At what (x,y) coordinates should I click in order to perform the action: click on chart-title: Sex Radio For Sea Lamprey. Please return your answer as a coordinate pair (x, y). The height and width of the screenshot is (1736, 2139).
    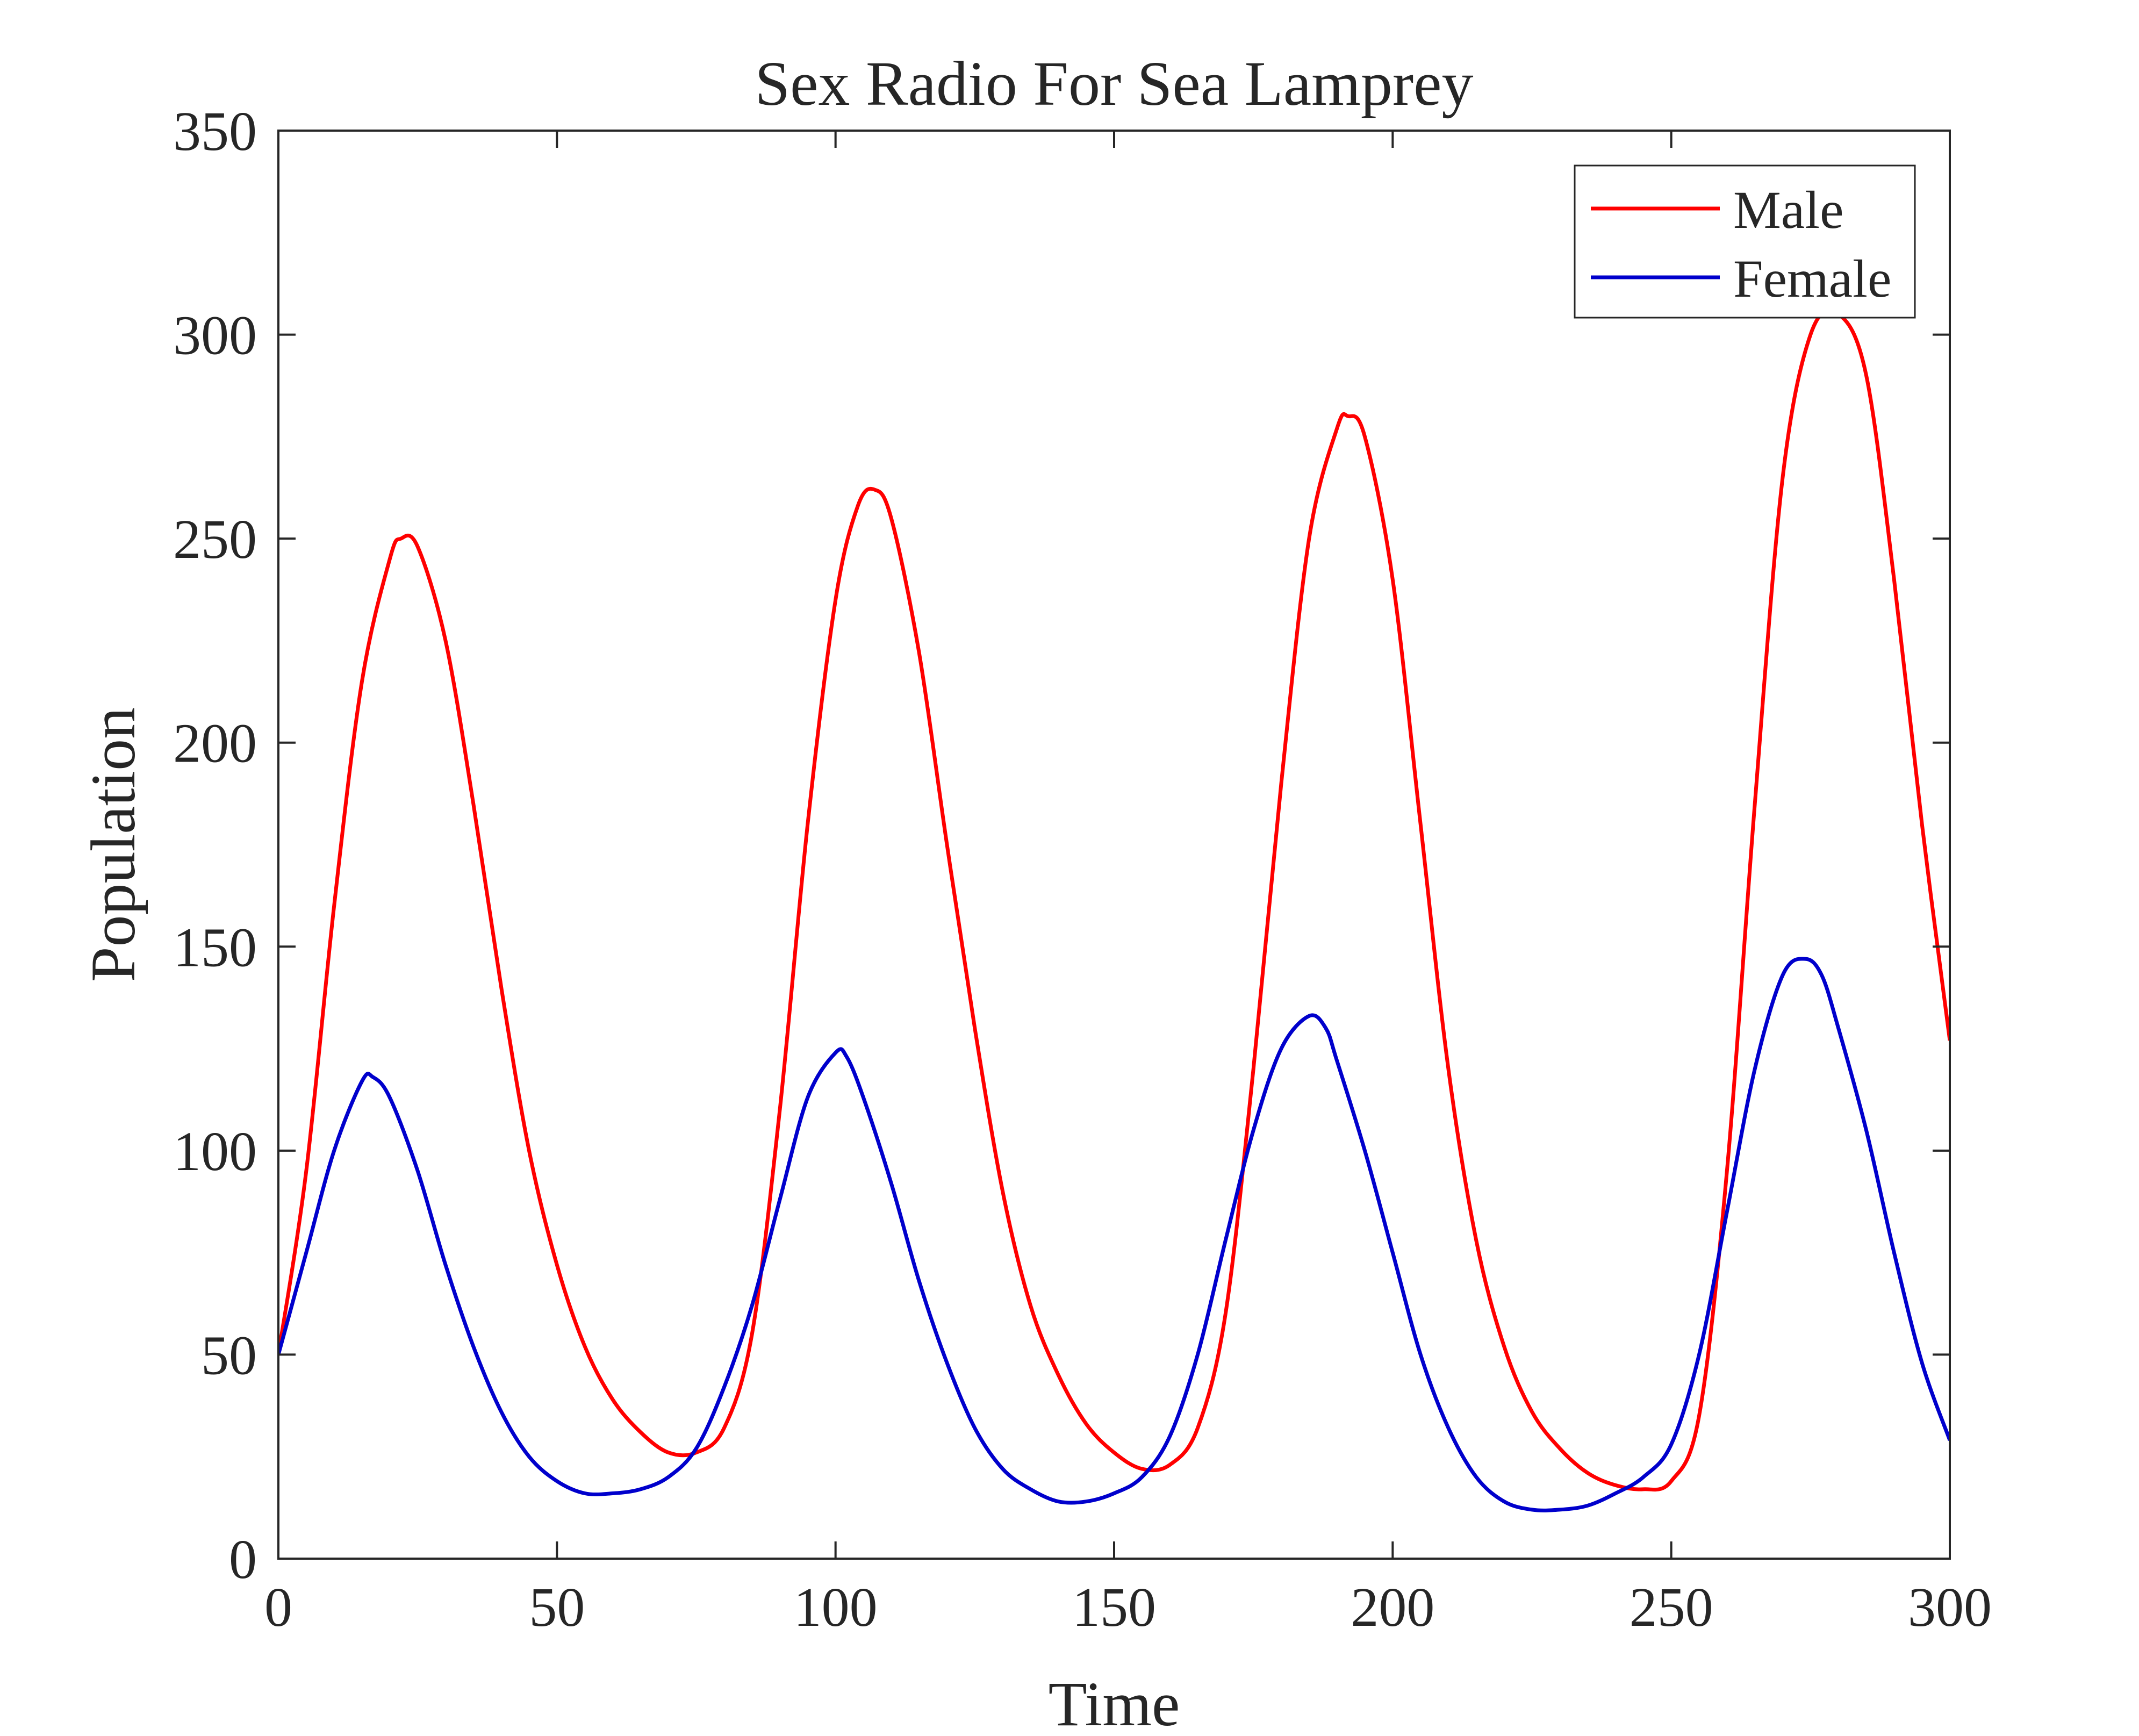
    Looking at the image, I should click on (1114, 83).